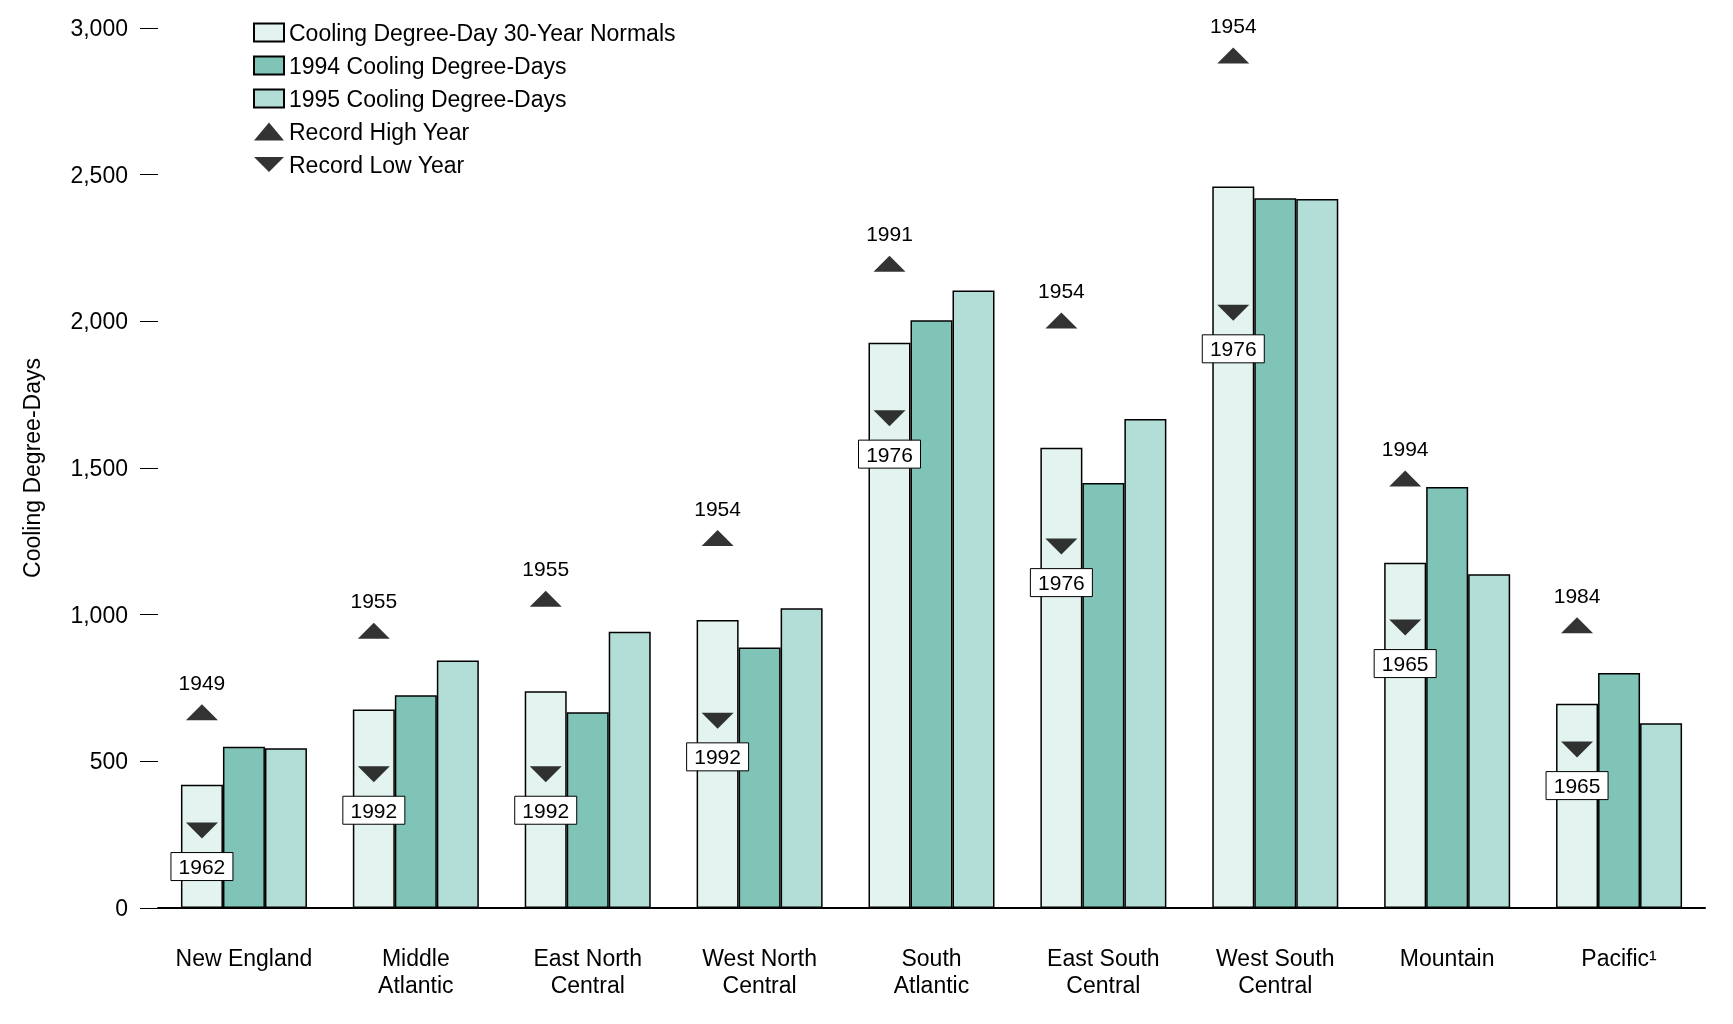  Describe the element at coordinates (1577, 595) in the screenshot. I see `annotation: 1984` at that location.